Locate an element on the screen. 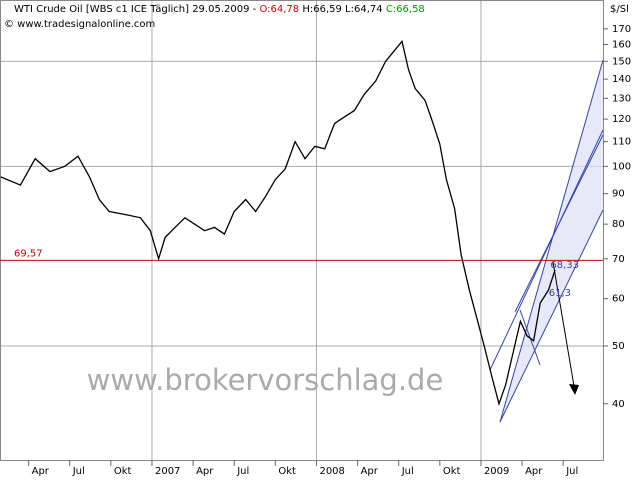 The image size is (640, 484). level-label: 69,57 is located at coordinates (28, 253).